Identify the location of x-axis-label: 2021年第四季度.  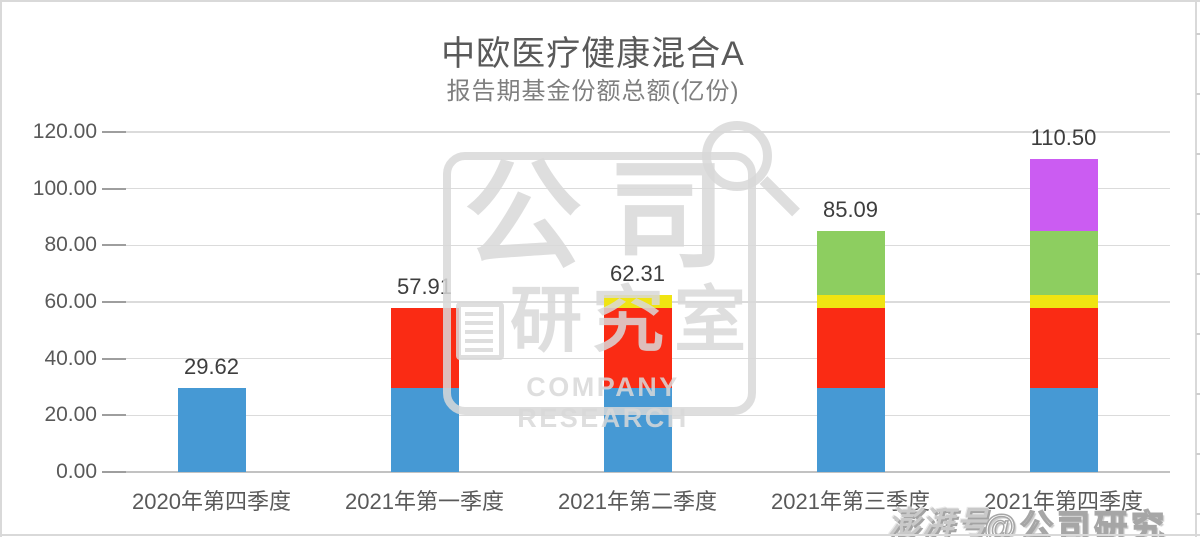
(1063, 501).